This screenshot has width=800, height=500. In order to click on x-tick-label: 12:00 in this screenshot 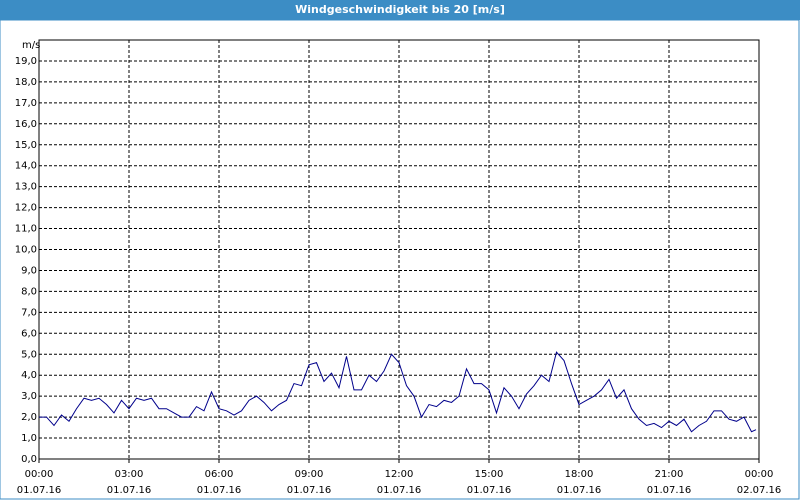, I will do `click(399, 474)`.